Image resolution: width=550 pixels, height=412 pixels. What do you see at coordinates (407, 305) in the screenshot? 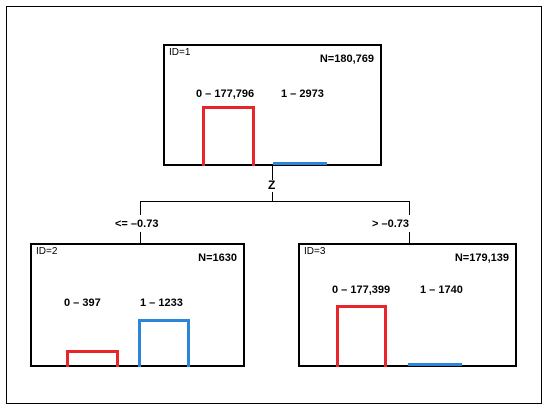
I see `right-node: ID=3 N=179,139 0 – 177,399 1 – 1740` at bounding box center [407, 305].